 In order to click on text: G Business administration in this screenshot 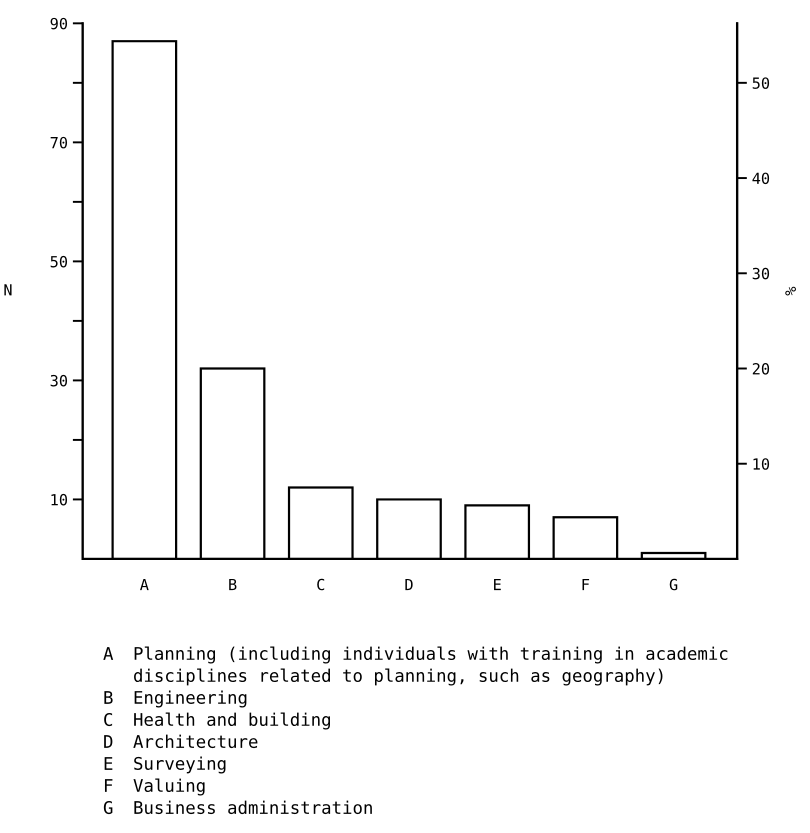, I will do `click(238, 807)`.